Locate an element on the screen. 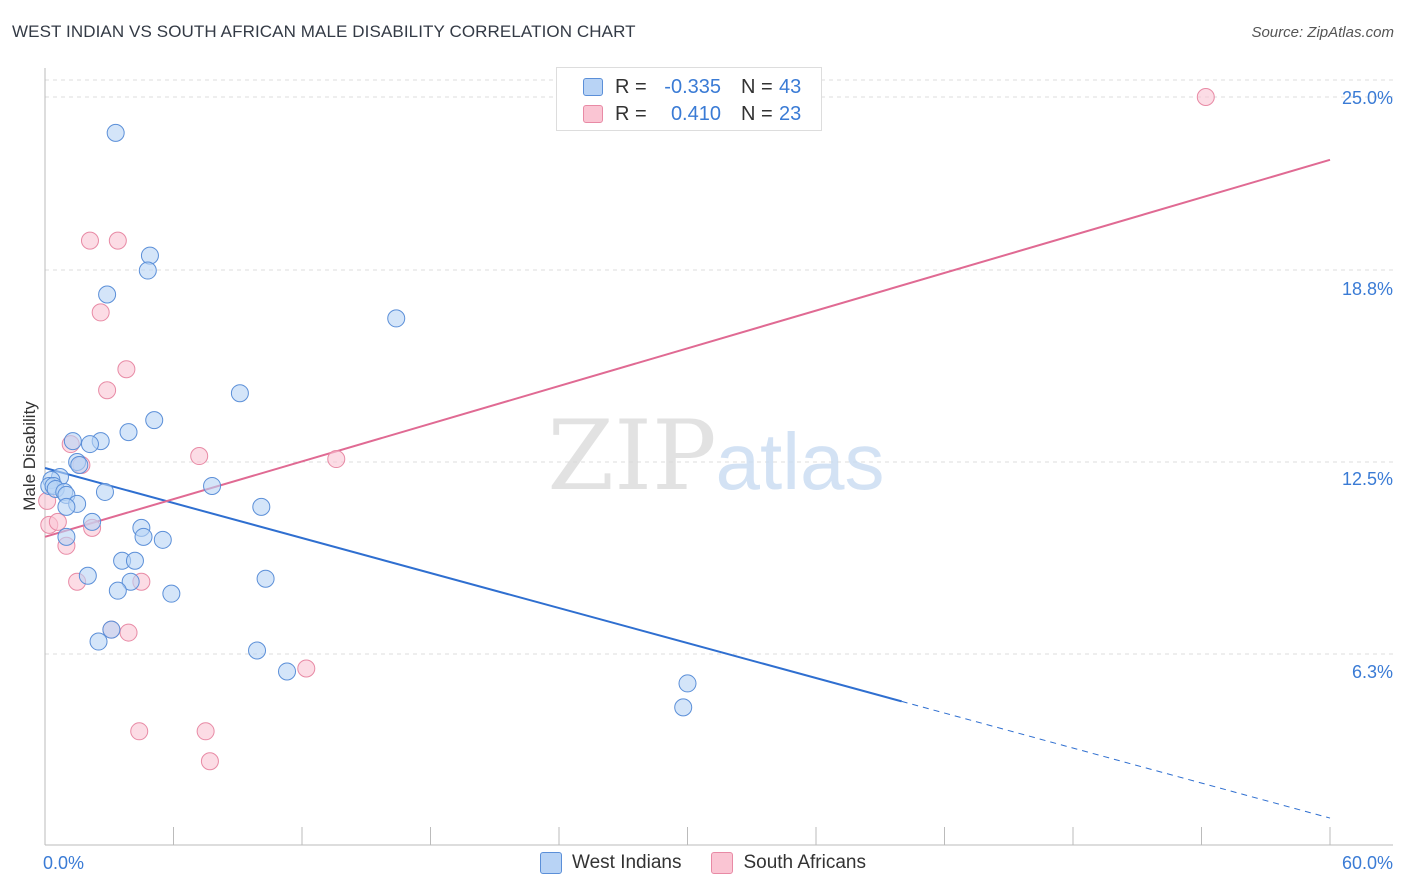 Image resolution: width=1406 pixels, height=892 pixels. n-value: 43 is located at coordinates (790, 86).